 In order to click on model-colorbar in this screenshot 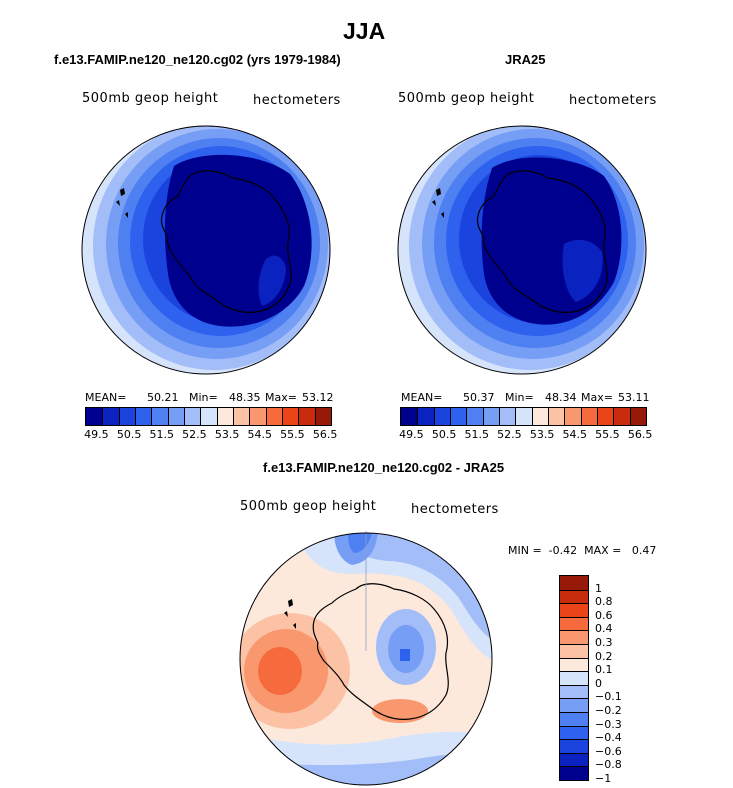, I will do `click(208, 416)`.